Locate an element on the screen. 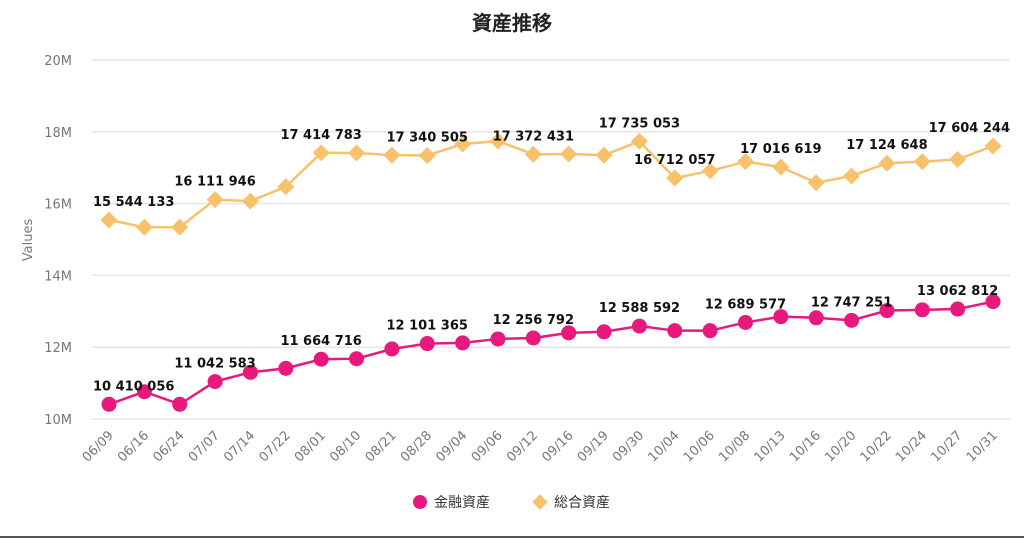  x-tick-label: 10/22 is located at coordinates (876, 446).